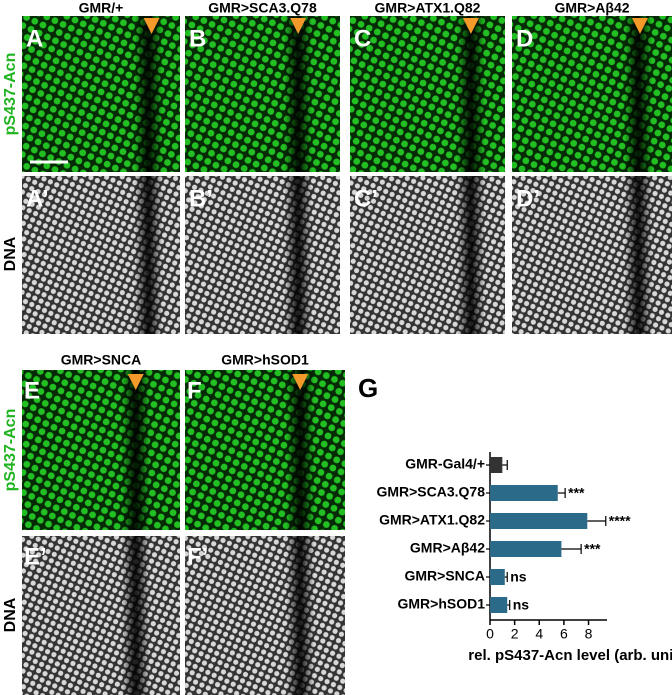 The width and height of the screenshot is (672, 695). Describe the element at coordinates (197, 38) in the screenshot. I see `panel-letter: B` at that location.